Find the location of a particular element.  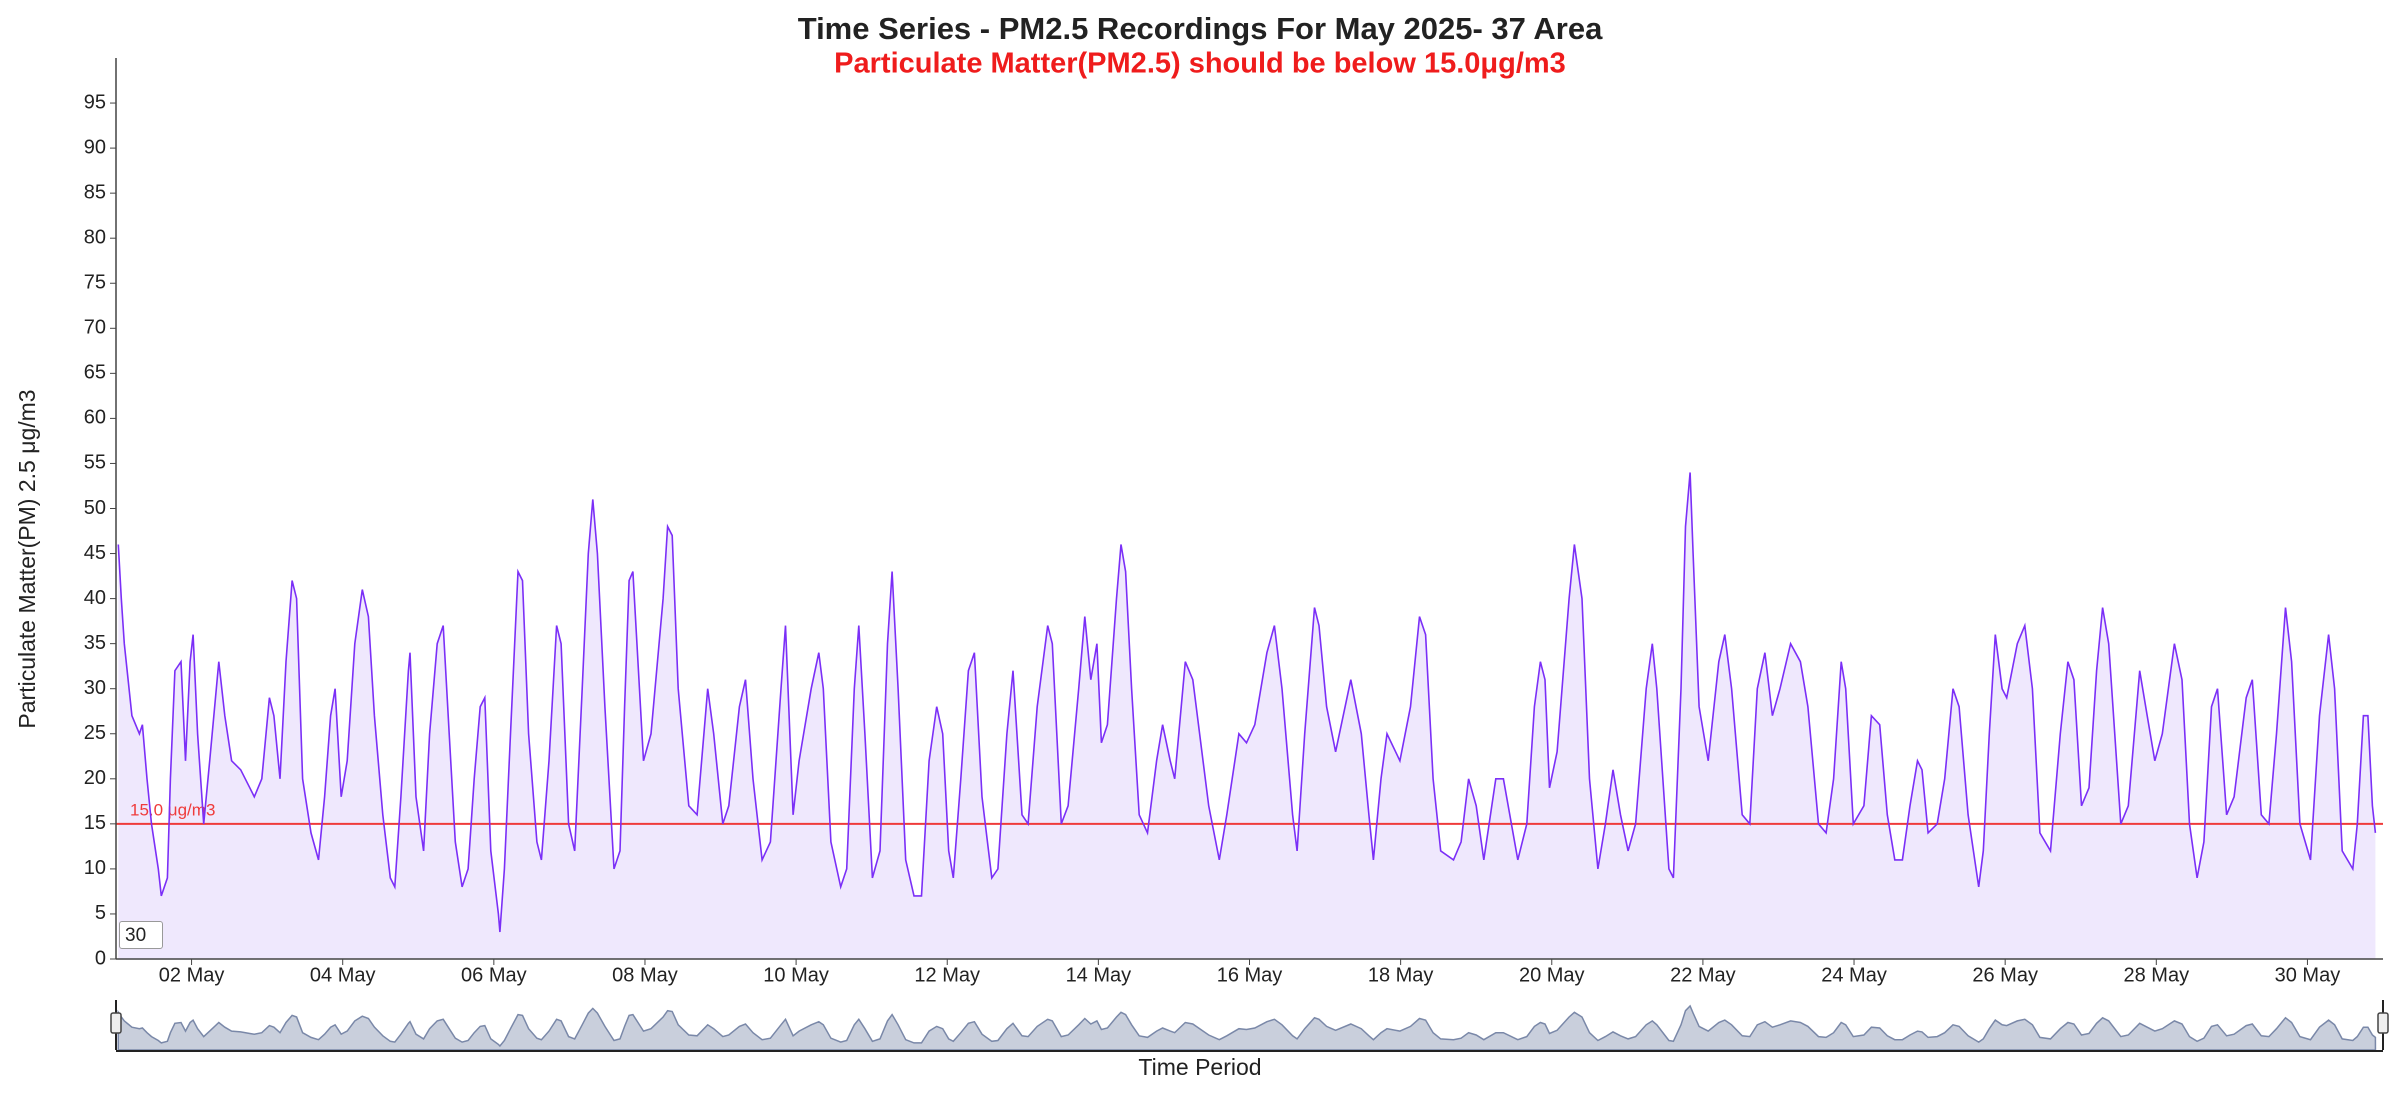

y-tick-label: 60 is located at coordinates (95, 418).